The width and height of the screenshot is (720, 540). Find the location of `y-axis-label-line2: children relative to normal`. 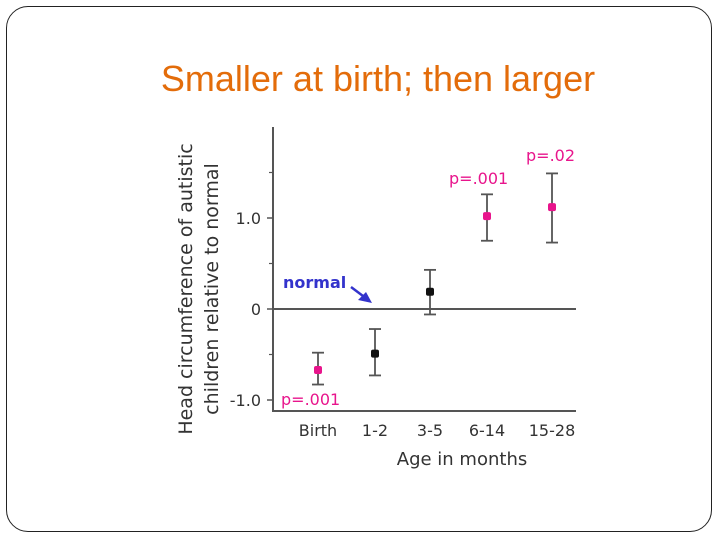

y-axis-label-line2: children relative to normal is located at coordinates (212, 289).